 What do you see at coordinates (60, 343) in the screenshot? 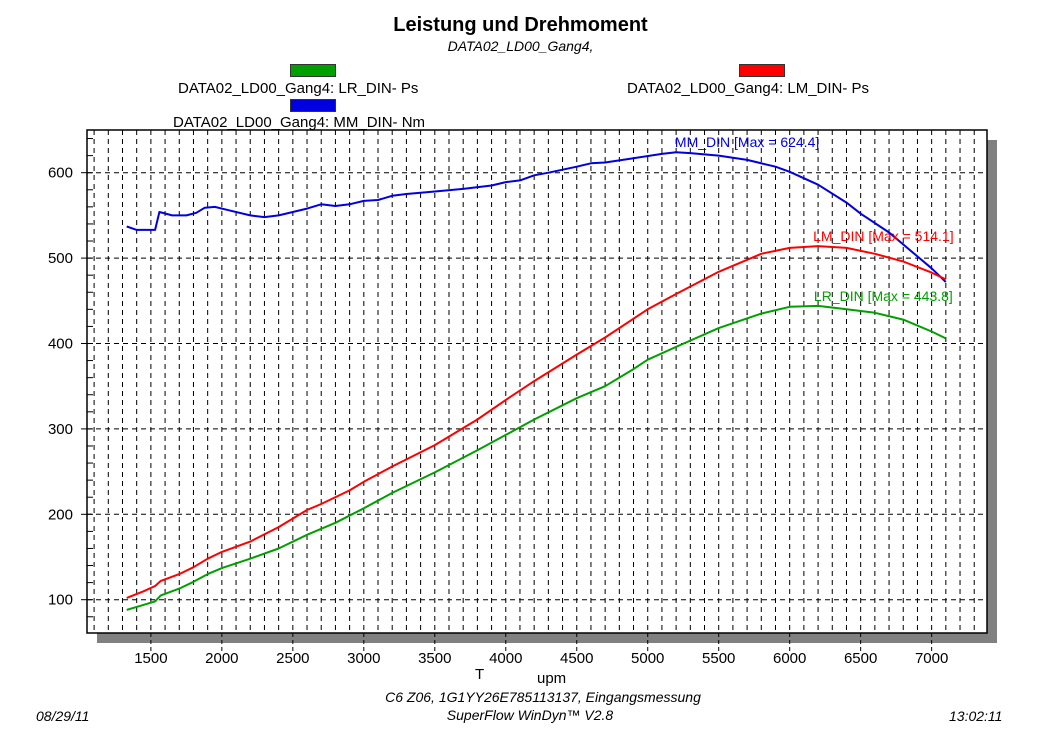
I see `y-tick-label: 400` at bounding box center [60, 343].